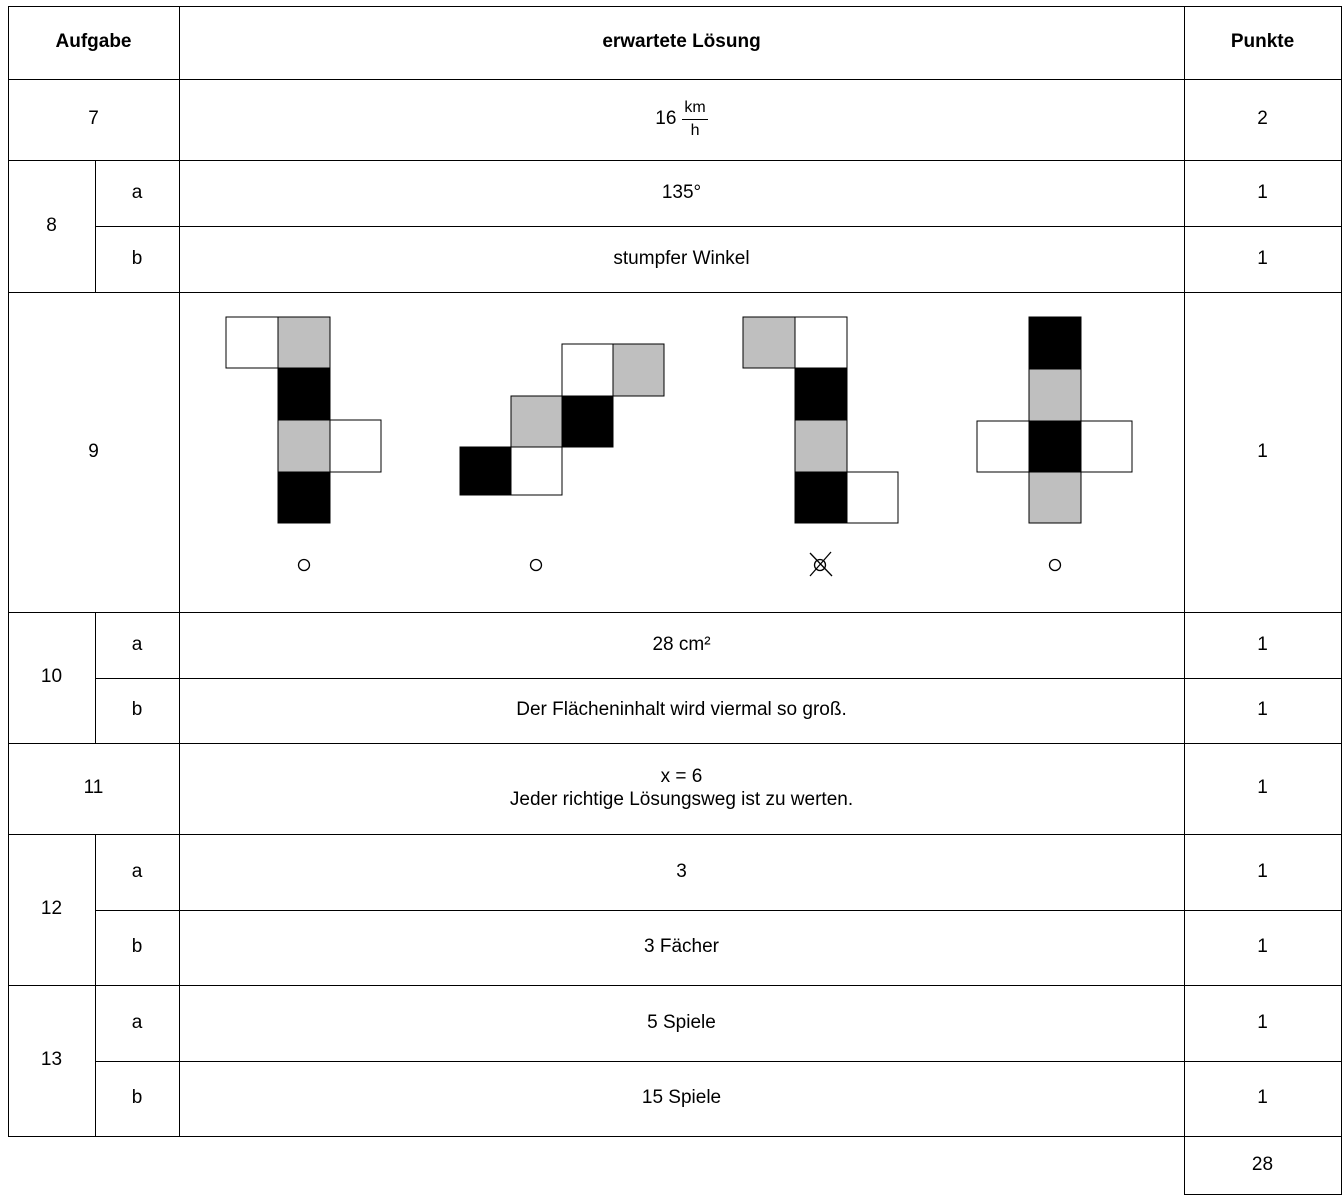 Image resolution: width=1342 pixels, height=1200 pixels. I want to click on solution-cell: 16 km h, so click(681, 119).